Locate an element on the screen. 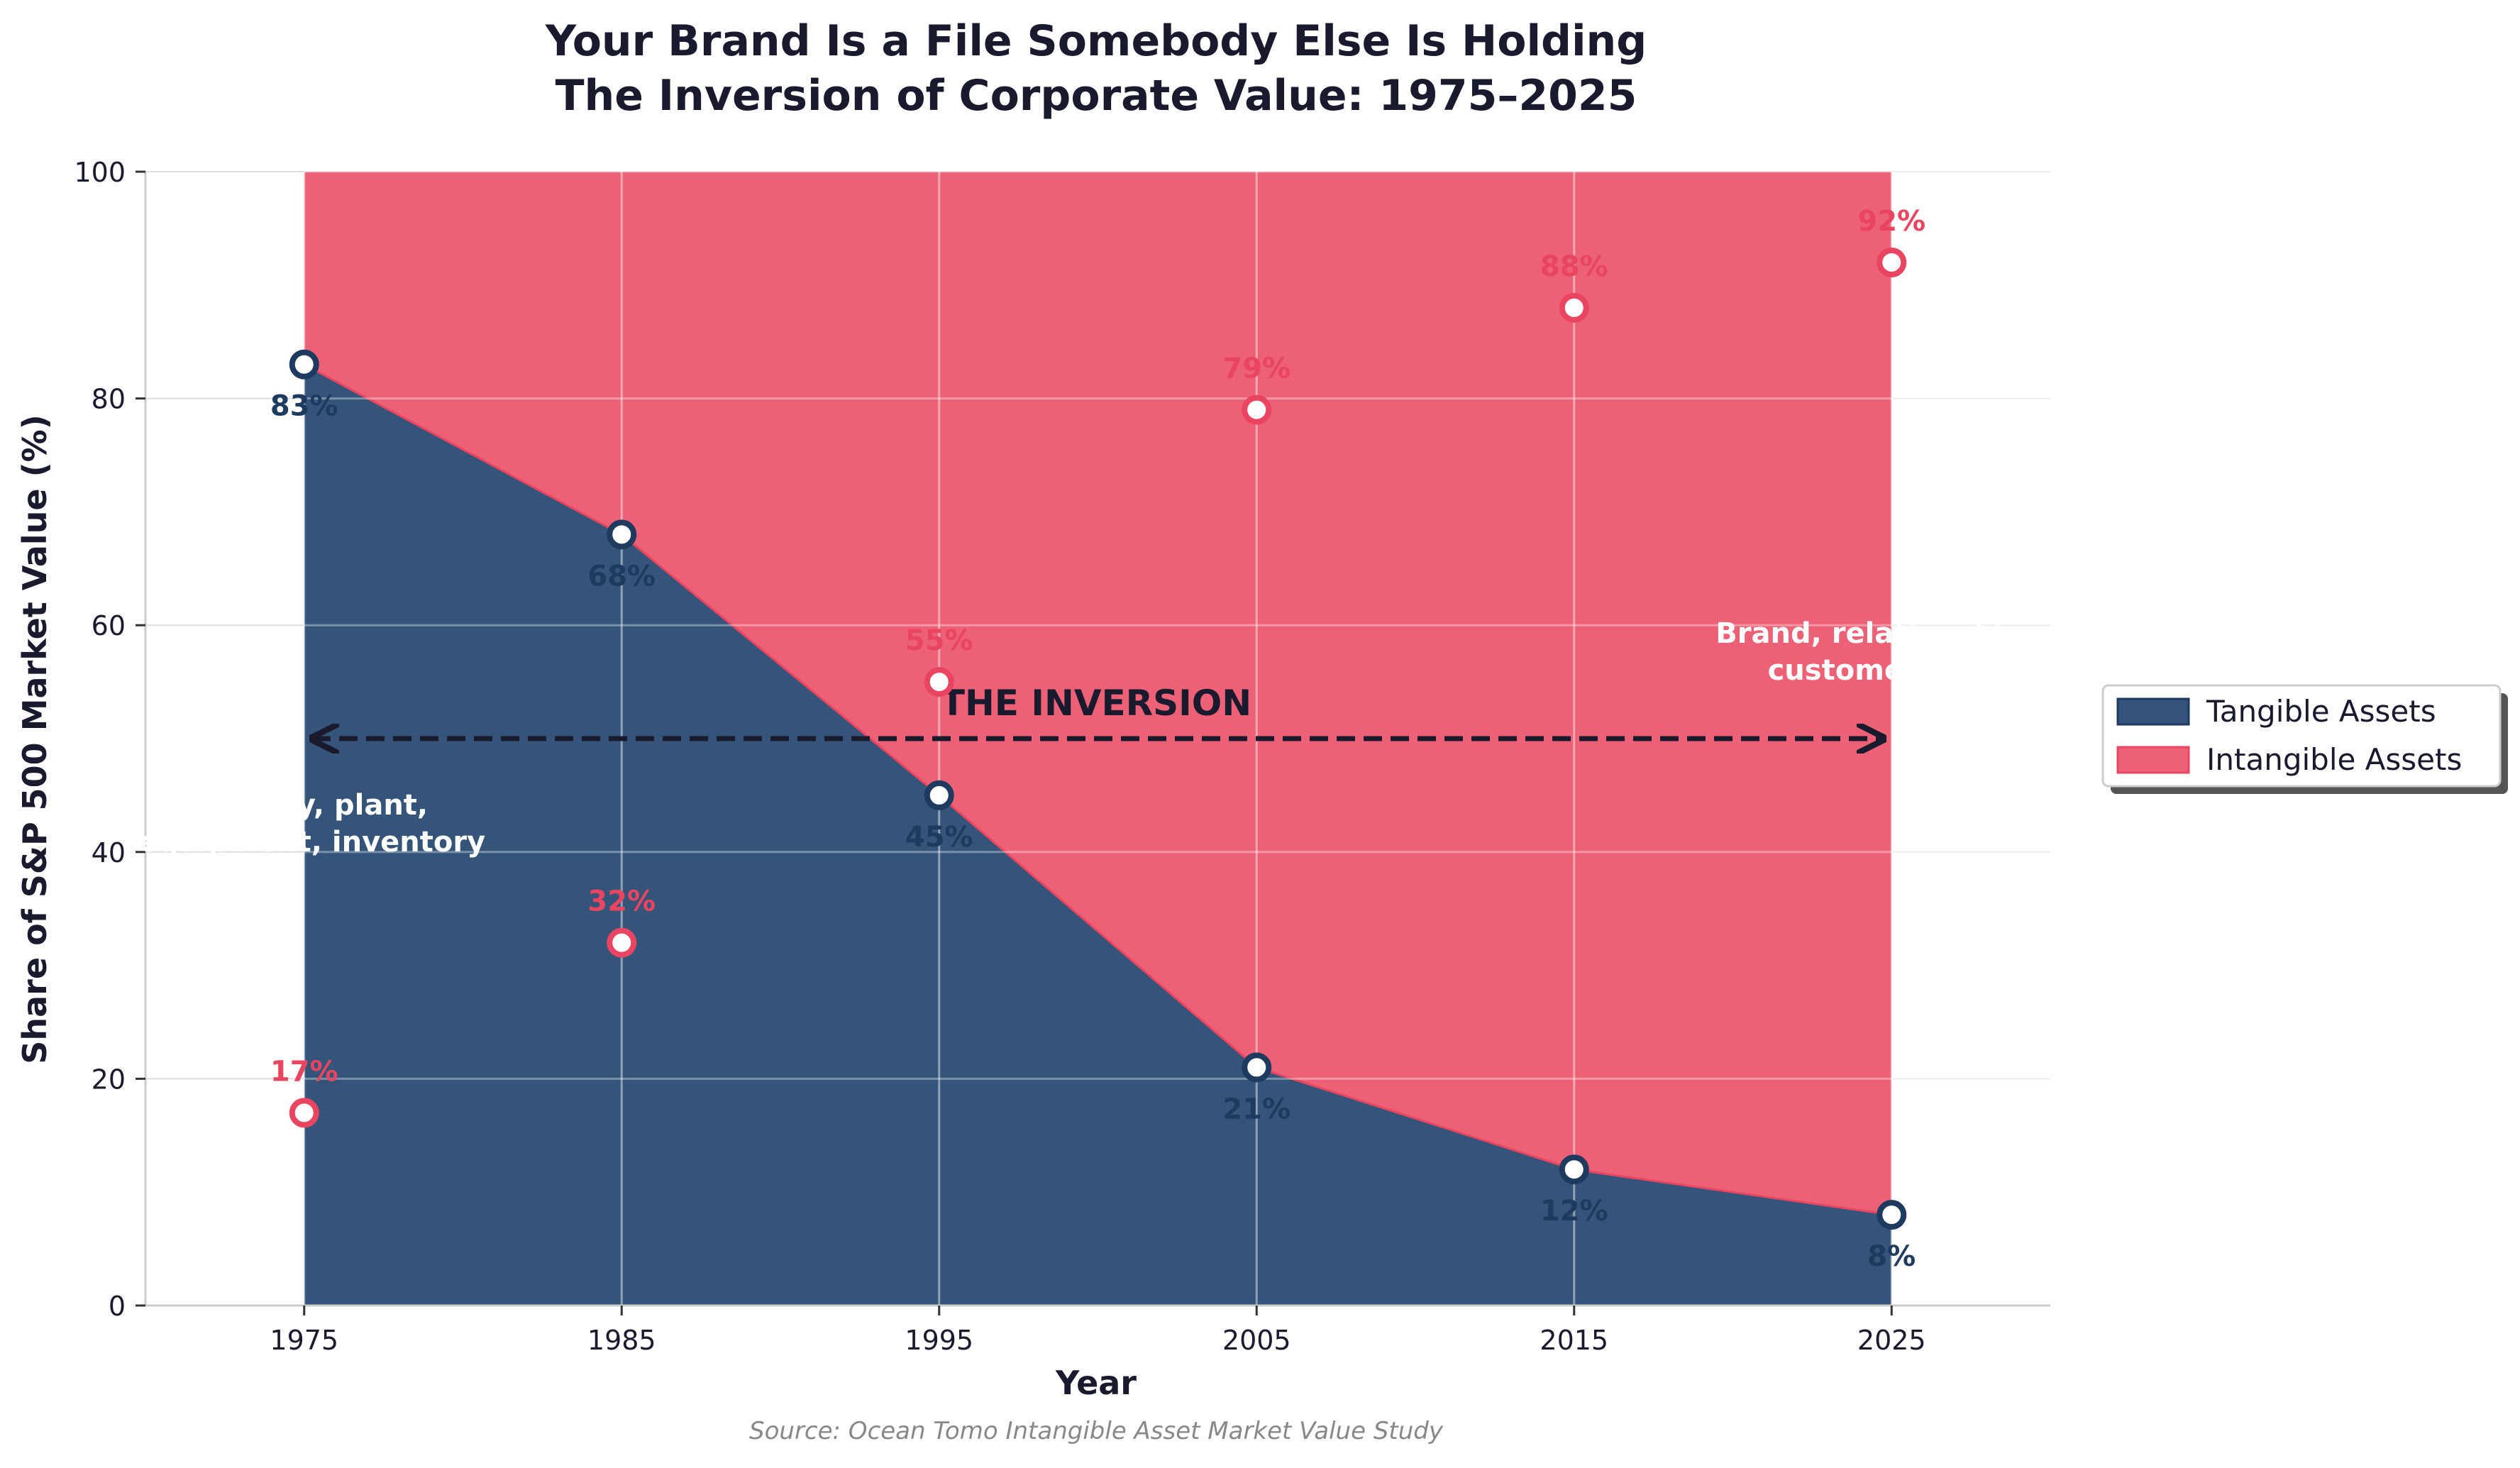 This screenshot has height=1468, width=2520. legend-swatch-intangible is located at coordinates (2153, 760).